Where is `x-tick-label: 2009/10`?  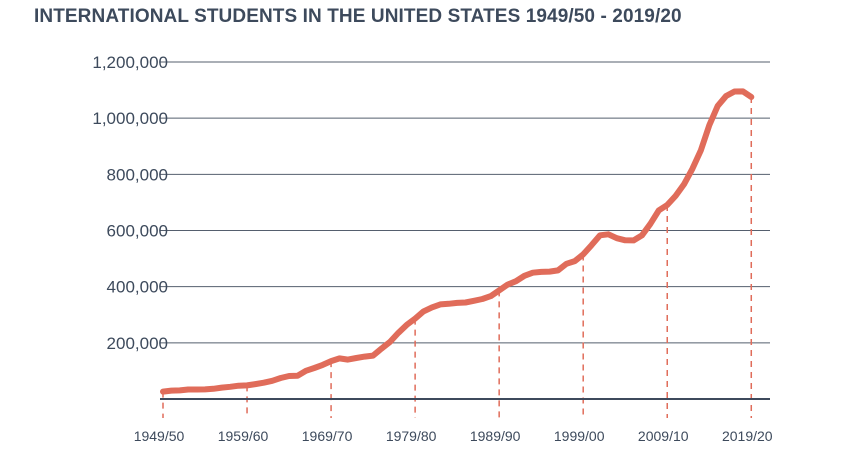 x-tick-label: 2009/10 is located at coordinates (663, 436).